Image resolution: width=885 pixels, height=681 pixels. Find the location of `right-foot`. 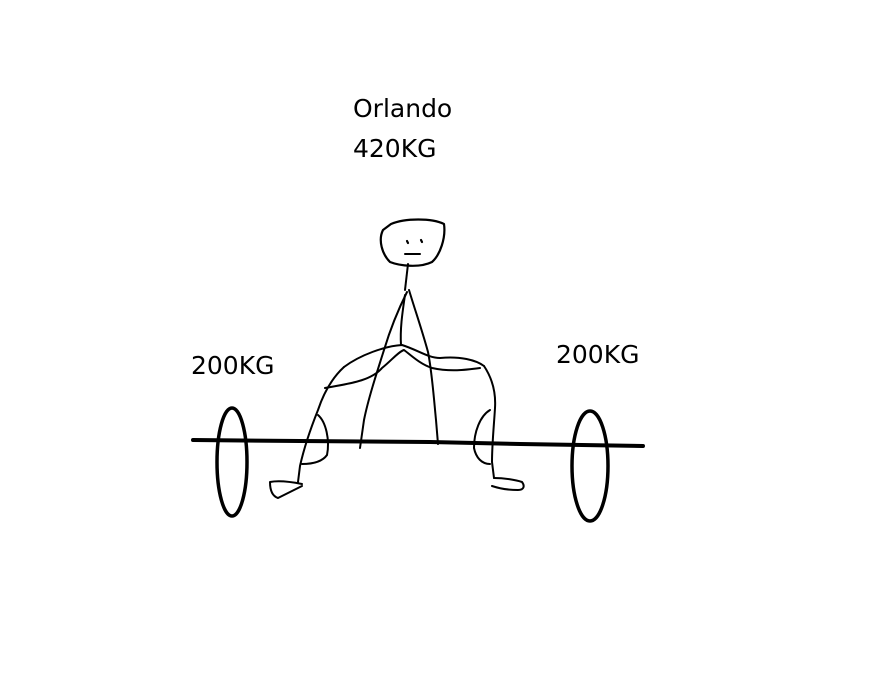

right-foot is located at coordinates (508, 484).